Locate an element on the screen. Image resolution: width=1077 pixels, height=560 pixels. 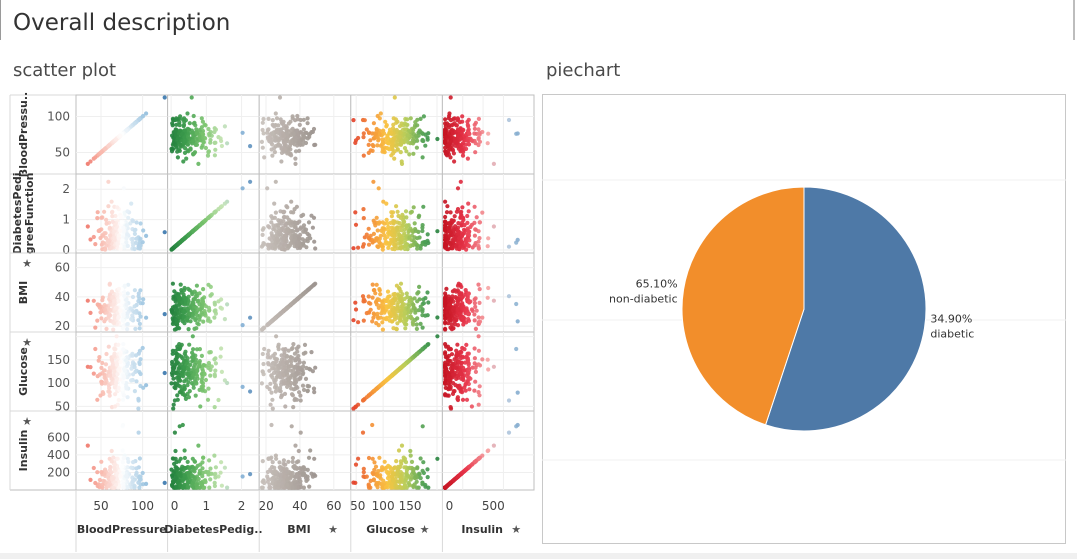
y-tick-label: 100 is located at coordinates (58, 383).